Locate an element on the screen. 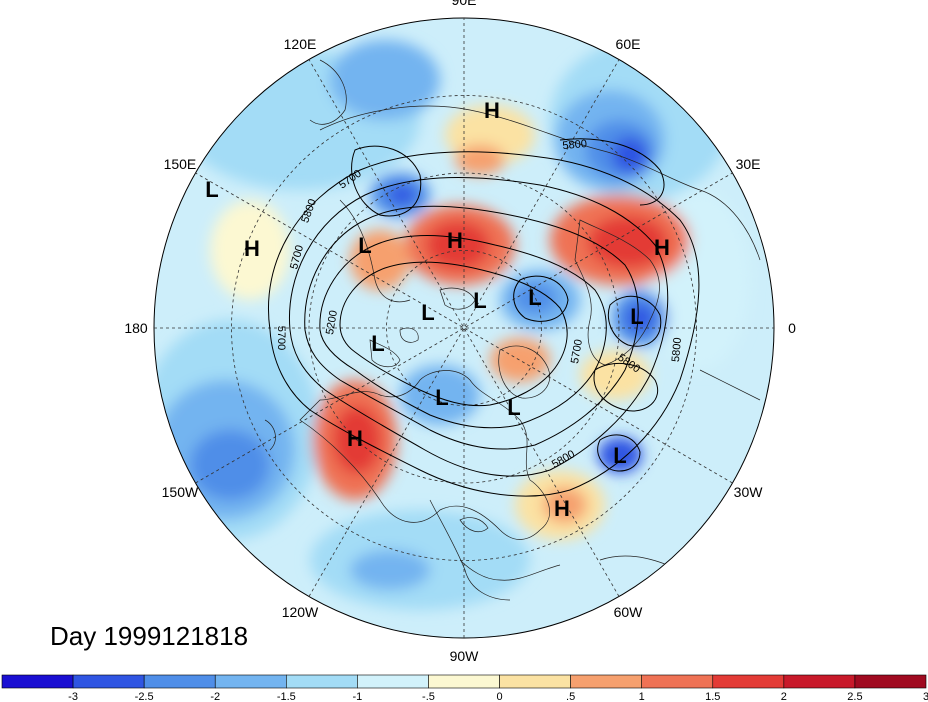 This screenshot has height=702, width=928. colorbar-tick-label: -3 is located at coordinates (73, 696).